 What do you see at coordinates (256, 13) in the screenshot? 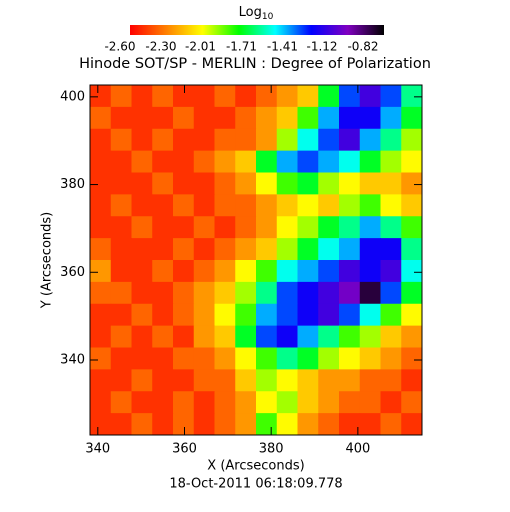
I see `colorbar-label: Log10` at bounding box center [256, 13].